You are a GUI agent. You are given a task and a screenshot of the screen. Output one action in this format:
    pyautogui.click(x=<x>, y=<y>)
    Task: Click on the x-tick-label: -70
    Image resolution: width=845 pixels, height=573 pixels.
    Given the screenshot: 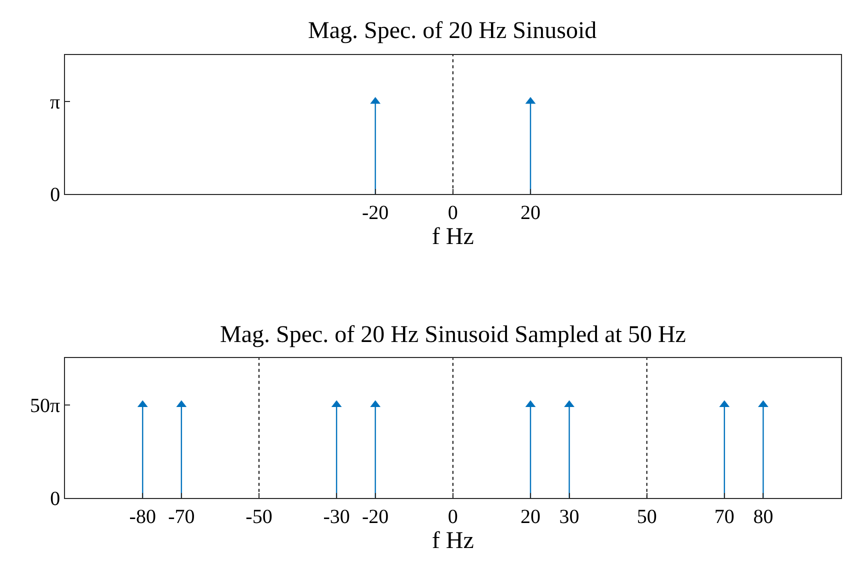 What is the action you would take?
    pyautogui.click(x=181, y=517)
    